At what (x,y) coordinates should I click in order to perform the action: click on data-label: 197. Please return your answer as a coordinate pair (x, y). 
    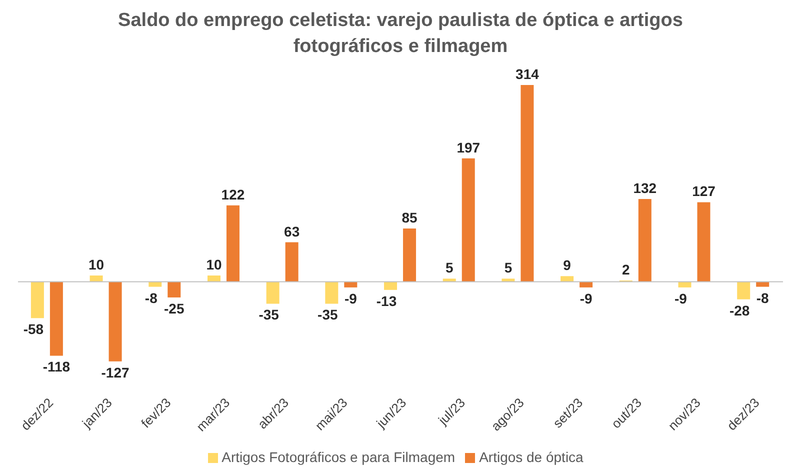
    Looking at the image, I should click on (468, 147).